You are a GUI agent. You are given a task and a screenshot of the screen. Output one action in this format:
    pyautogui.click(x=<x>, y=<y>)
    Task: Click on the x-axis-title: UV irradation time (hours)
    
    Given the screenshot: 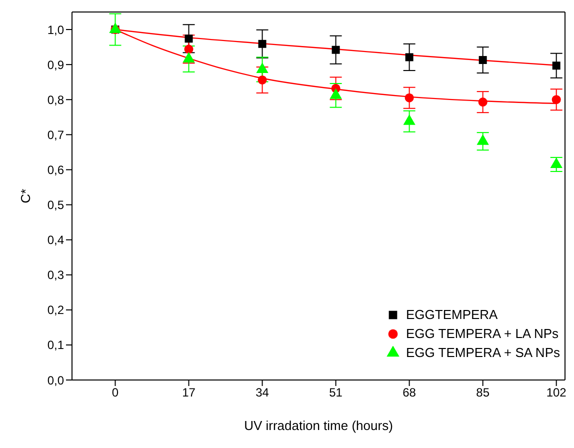 What is the action you would take?
    pyautogui.click(x=318, y=425)
    